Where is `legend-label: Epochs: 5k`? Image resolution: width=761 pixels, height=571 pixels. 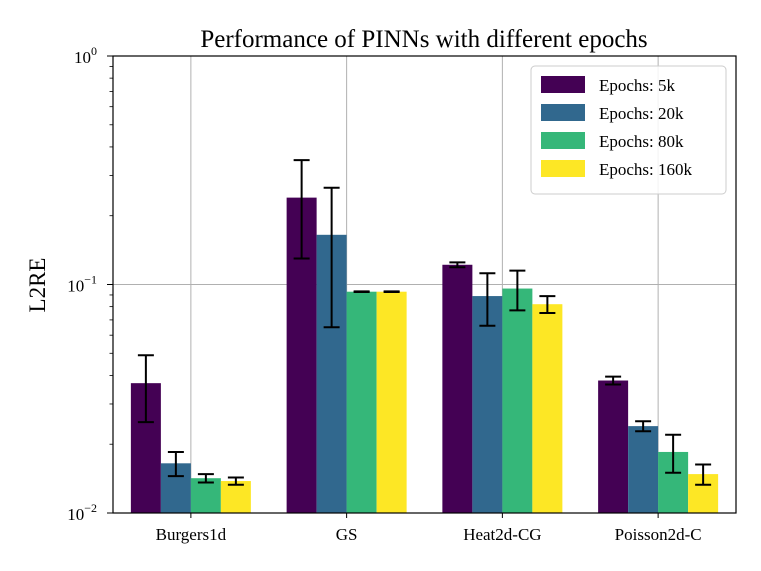 legend-label: Epochs: 5k is located at coordinates (637, 85).